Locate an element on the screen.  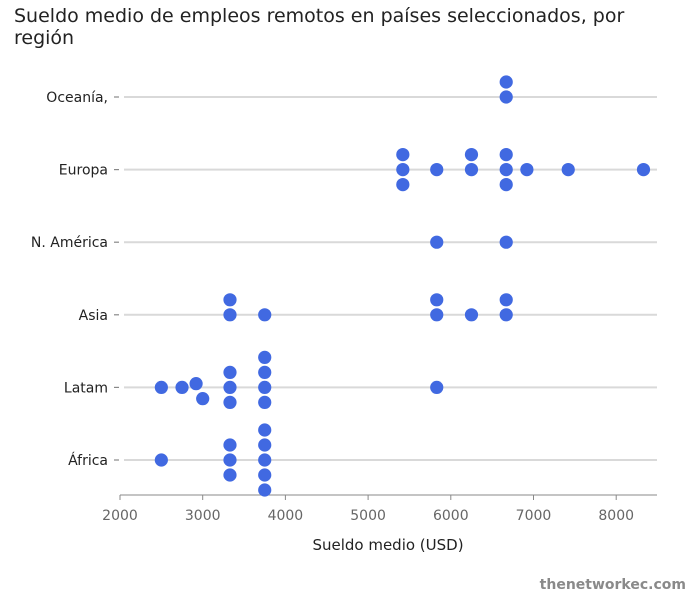
y-axis: Oceanía, Europa N. América Asia Latam África is located at coordinates (75, 279).